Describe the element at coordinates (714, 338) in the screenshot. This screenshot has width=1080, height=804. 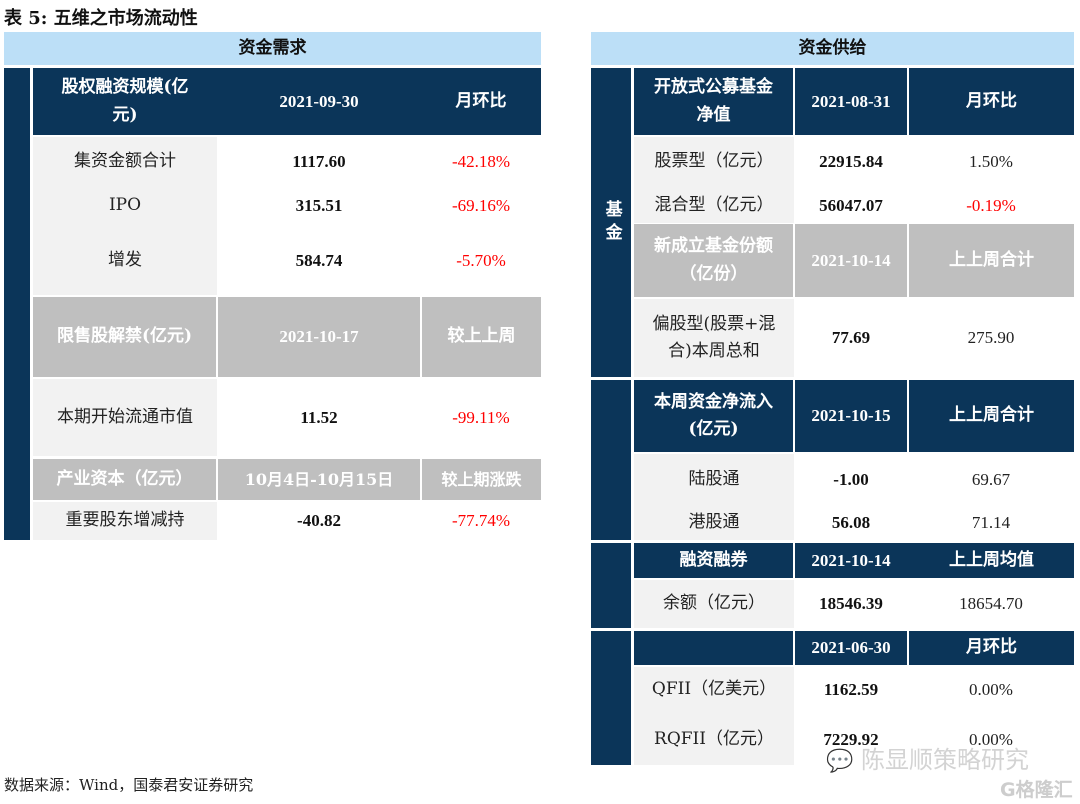
I see `row-label: 偏股型(股票+混合)本周总和` at that location.